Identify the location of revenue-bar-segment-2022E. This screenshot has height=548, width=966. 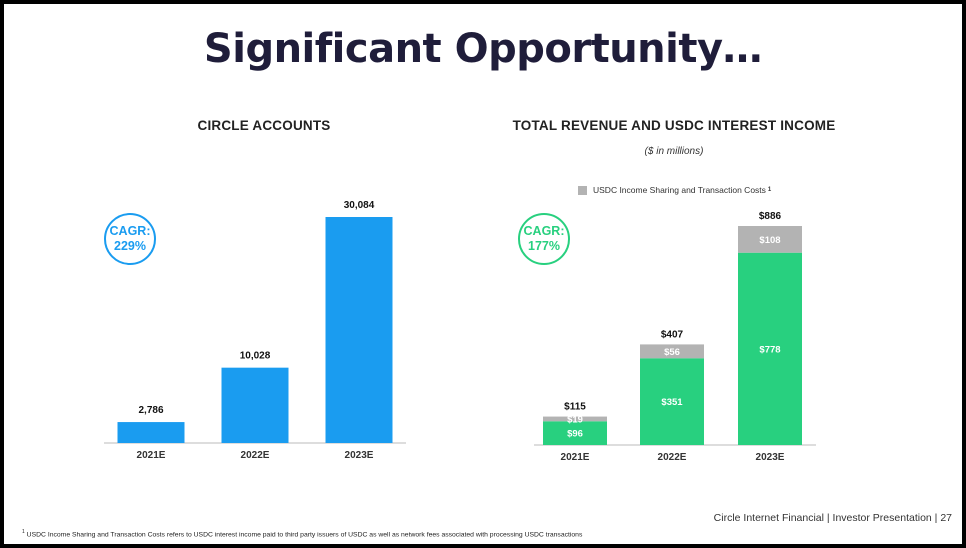
(672, 401).